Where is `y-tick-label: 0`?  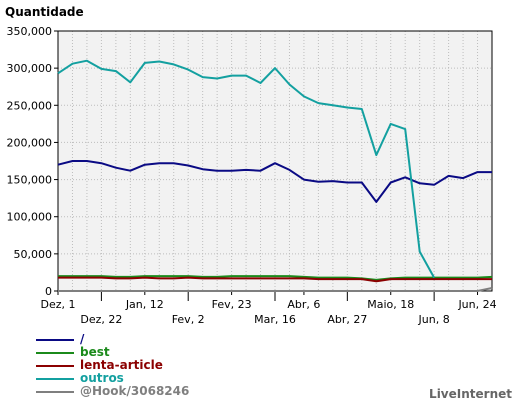 y-tick-label: 0 is located at coordinates (48, 291).